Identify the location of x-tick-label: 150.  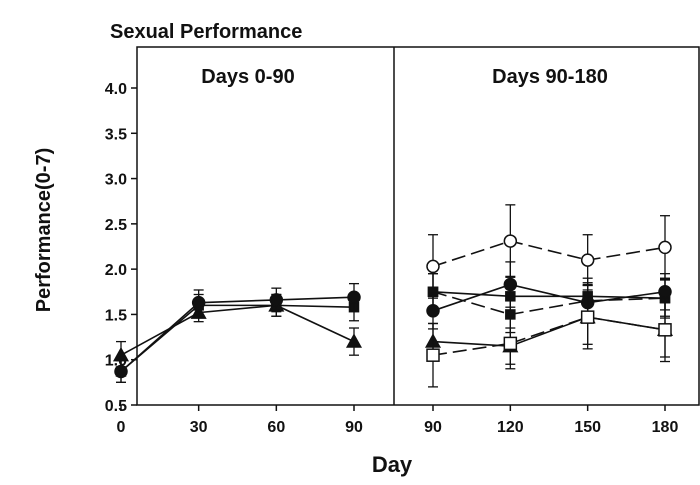
(587, 427).